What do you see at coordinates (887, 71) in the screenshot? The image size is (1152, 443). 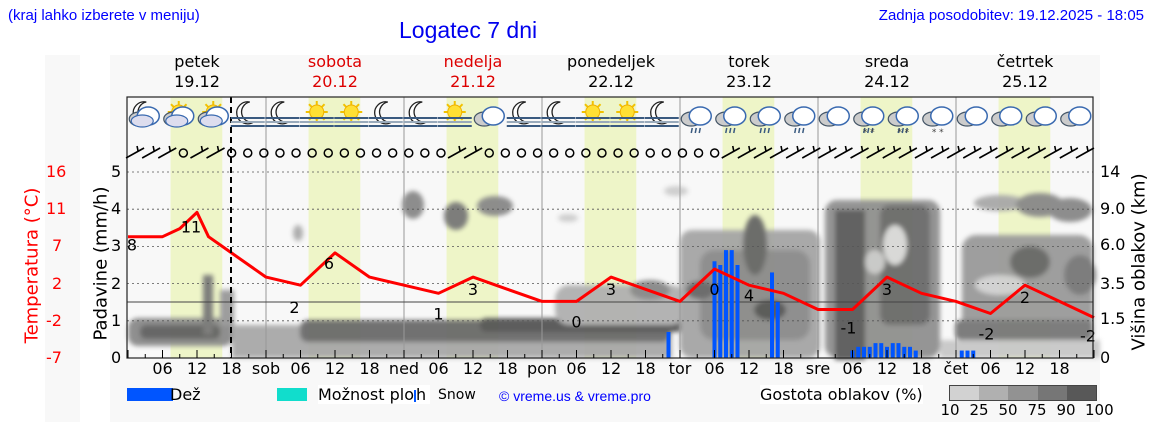 I see `day-header: sreda 24.12` at bounding box center [887, 71].